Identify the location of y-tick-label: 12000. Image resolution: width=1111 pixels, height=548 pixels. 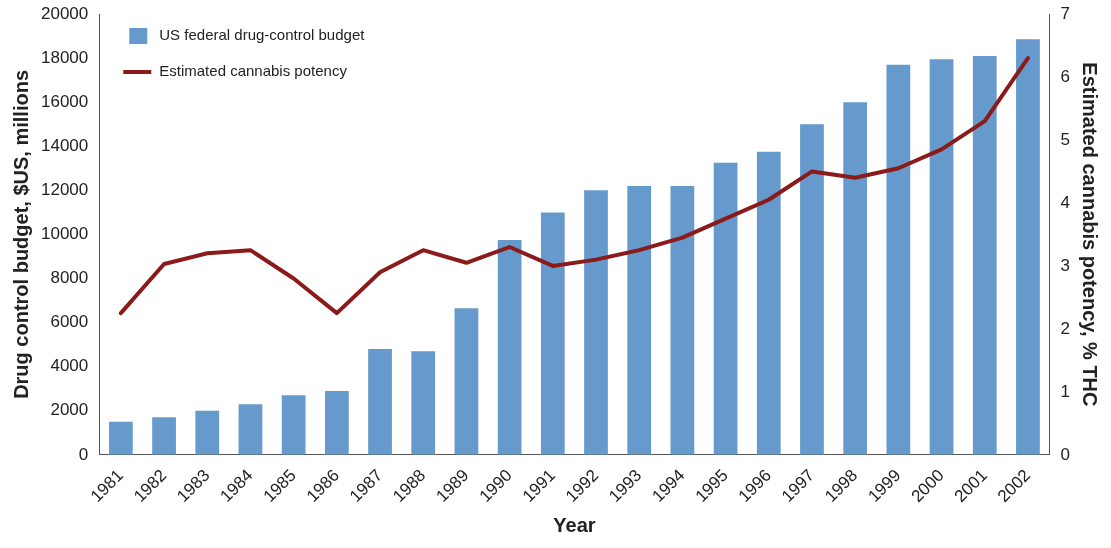
(64, 190).